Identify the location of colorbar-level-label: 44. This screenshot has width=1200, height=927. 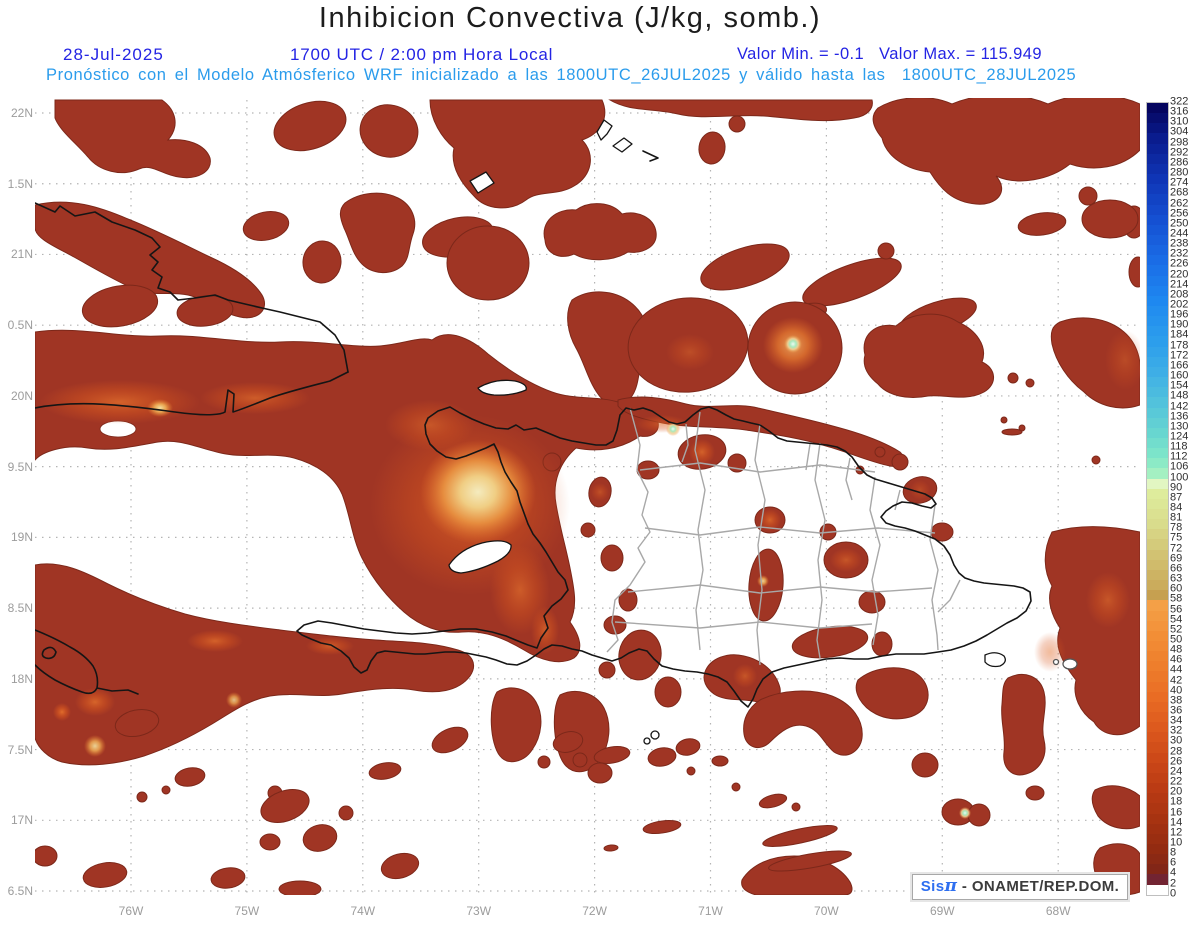
(1176, 669).